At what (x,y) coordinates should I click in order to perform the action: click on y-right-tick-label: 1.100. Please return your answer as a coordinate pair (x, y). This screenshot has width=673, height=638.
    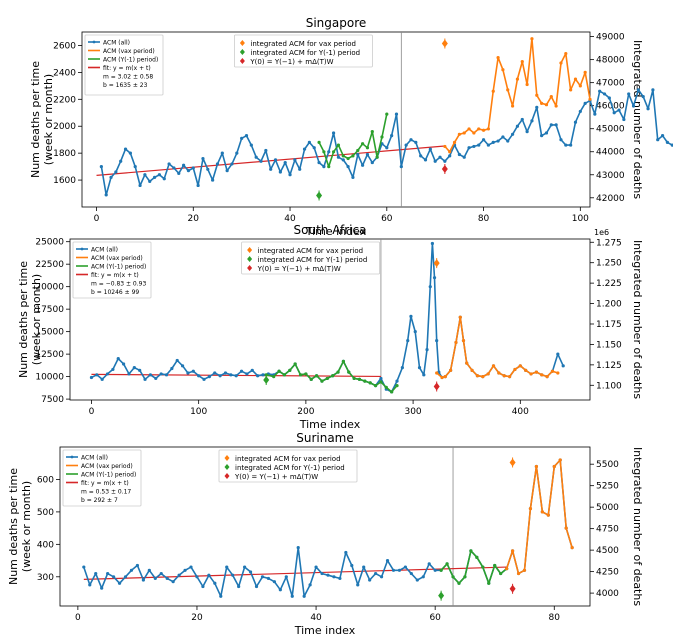
    Looking at the image, I should click on (609, 386).